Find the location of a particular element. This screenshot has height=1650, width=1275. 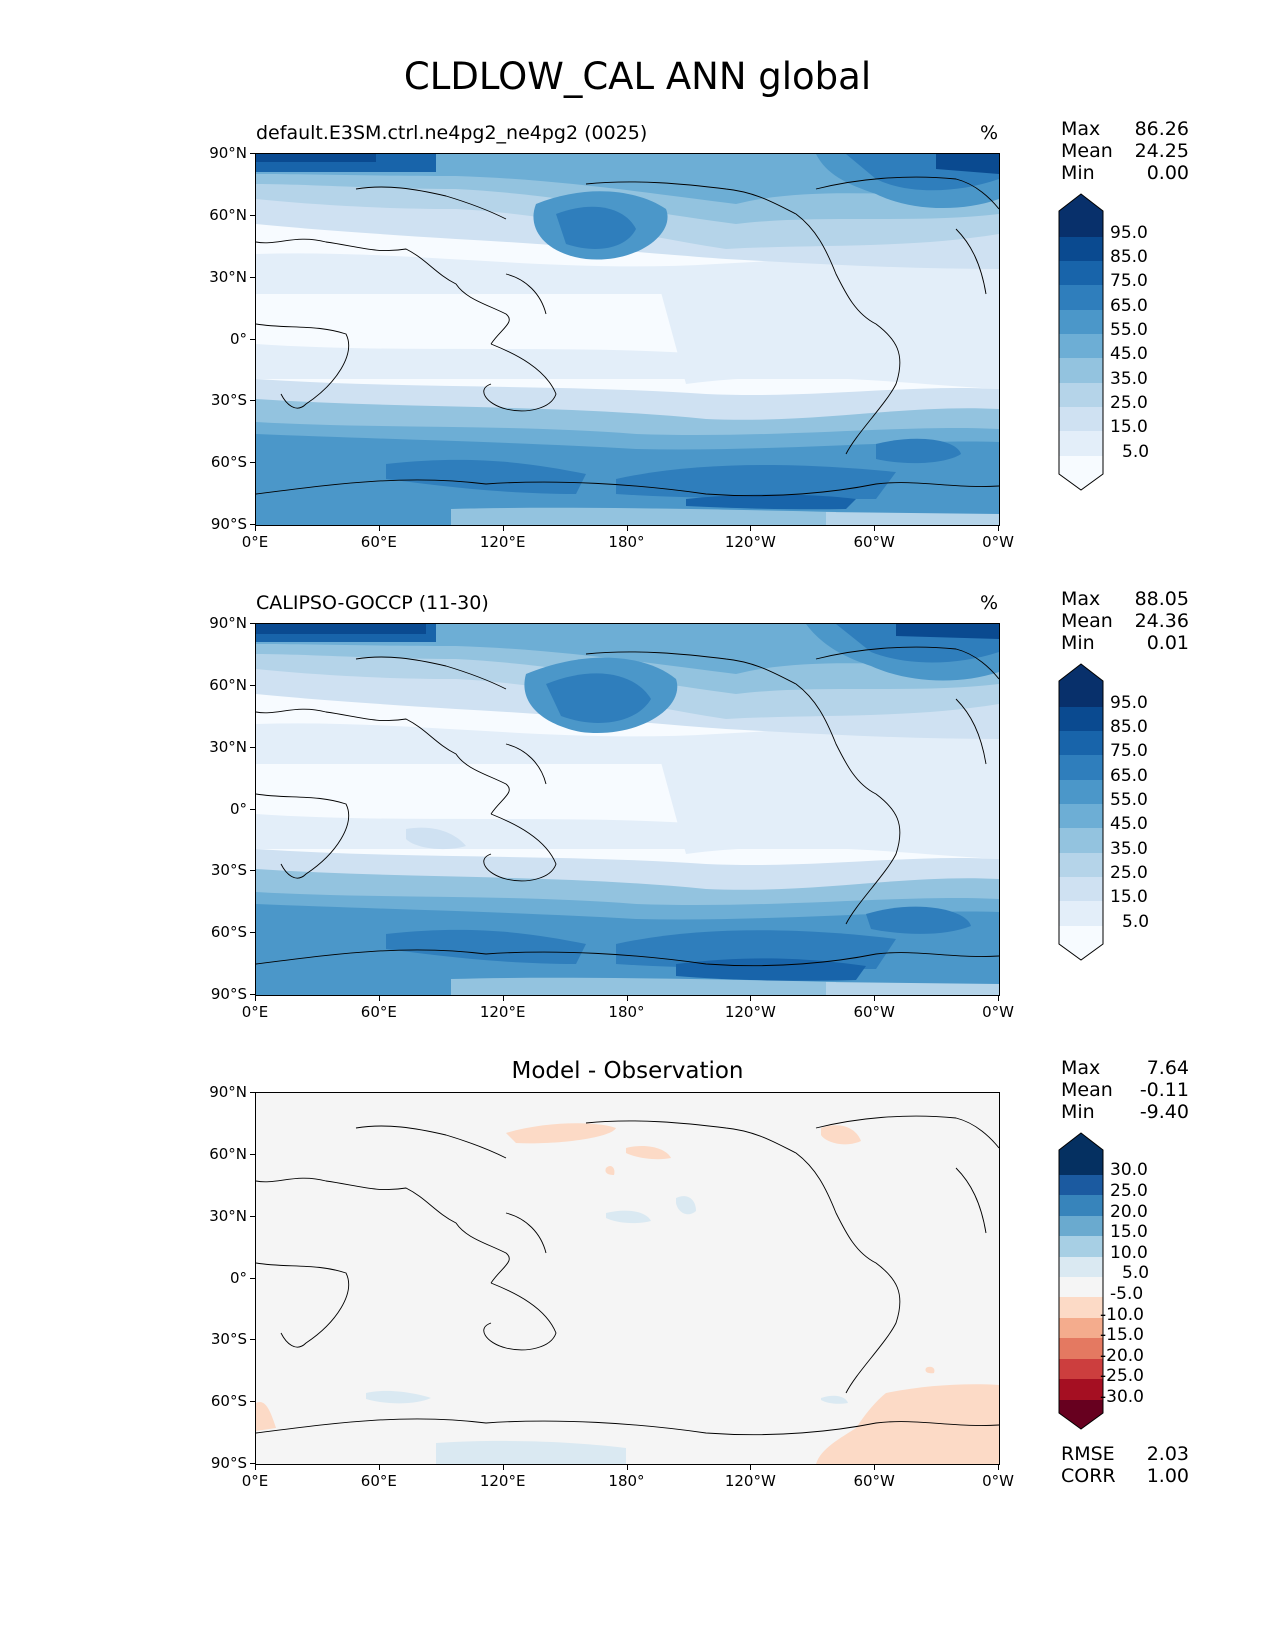

stat-label: Mean is located at coordinates (1087, 621).